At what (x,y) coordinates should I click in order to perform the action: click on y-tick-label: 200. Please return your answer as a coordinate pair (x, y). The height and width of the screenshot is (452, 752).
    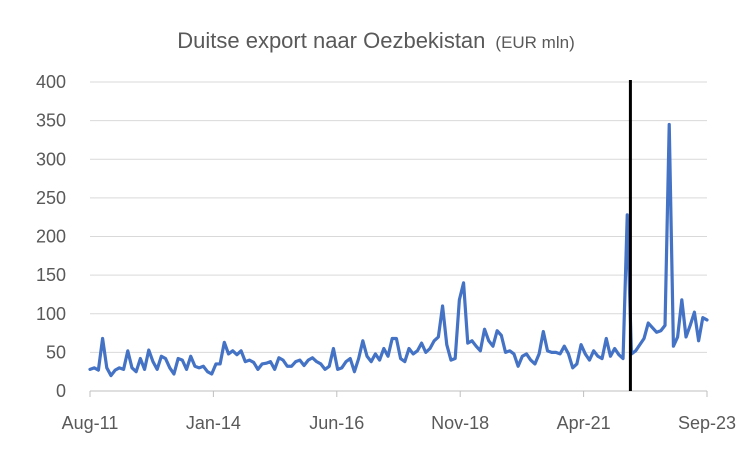
    Looking at the image, I should click on (51, 237).